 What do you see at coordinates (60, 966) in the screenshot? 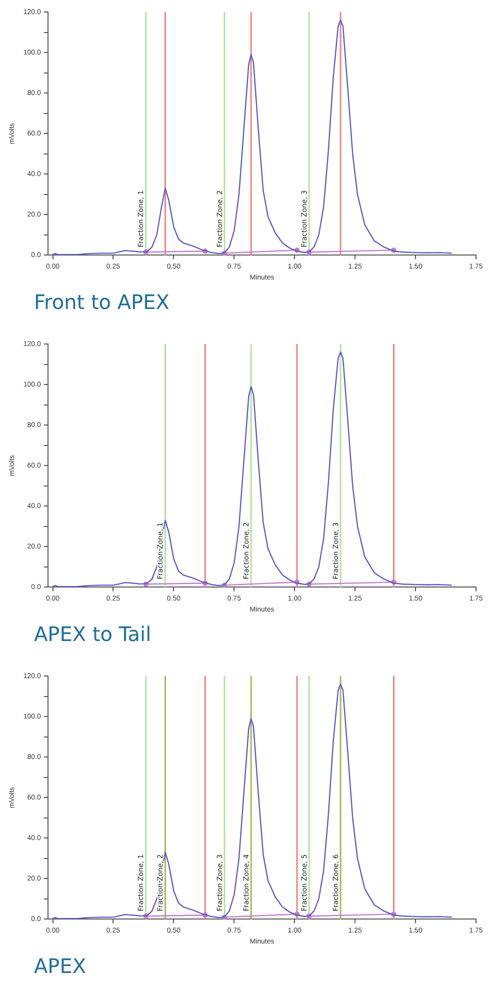
I see `text: APEX` at bounding box center [60, 966].